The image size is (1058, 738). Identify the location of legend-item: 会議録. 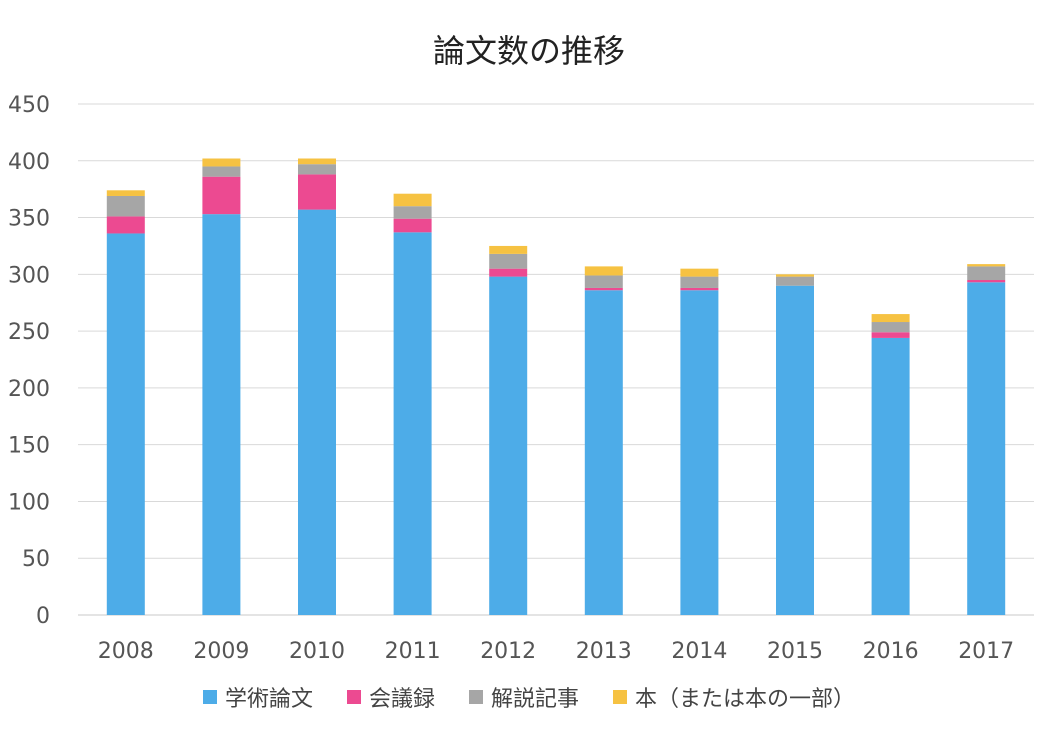
(390, 697).